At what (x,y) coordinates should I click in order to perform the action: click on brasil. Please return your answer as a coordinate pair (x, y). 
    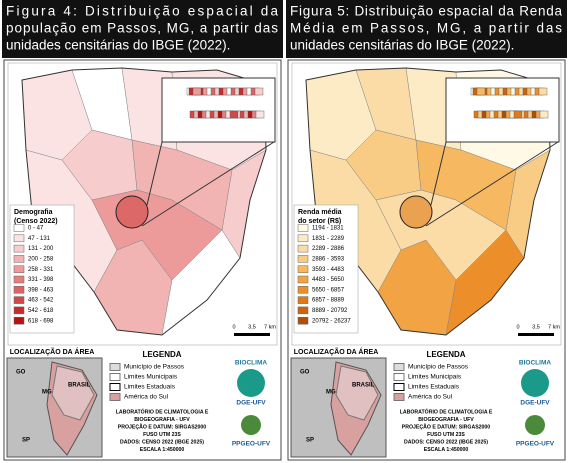
    Looking at the image, I should click on (357, 393).